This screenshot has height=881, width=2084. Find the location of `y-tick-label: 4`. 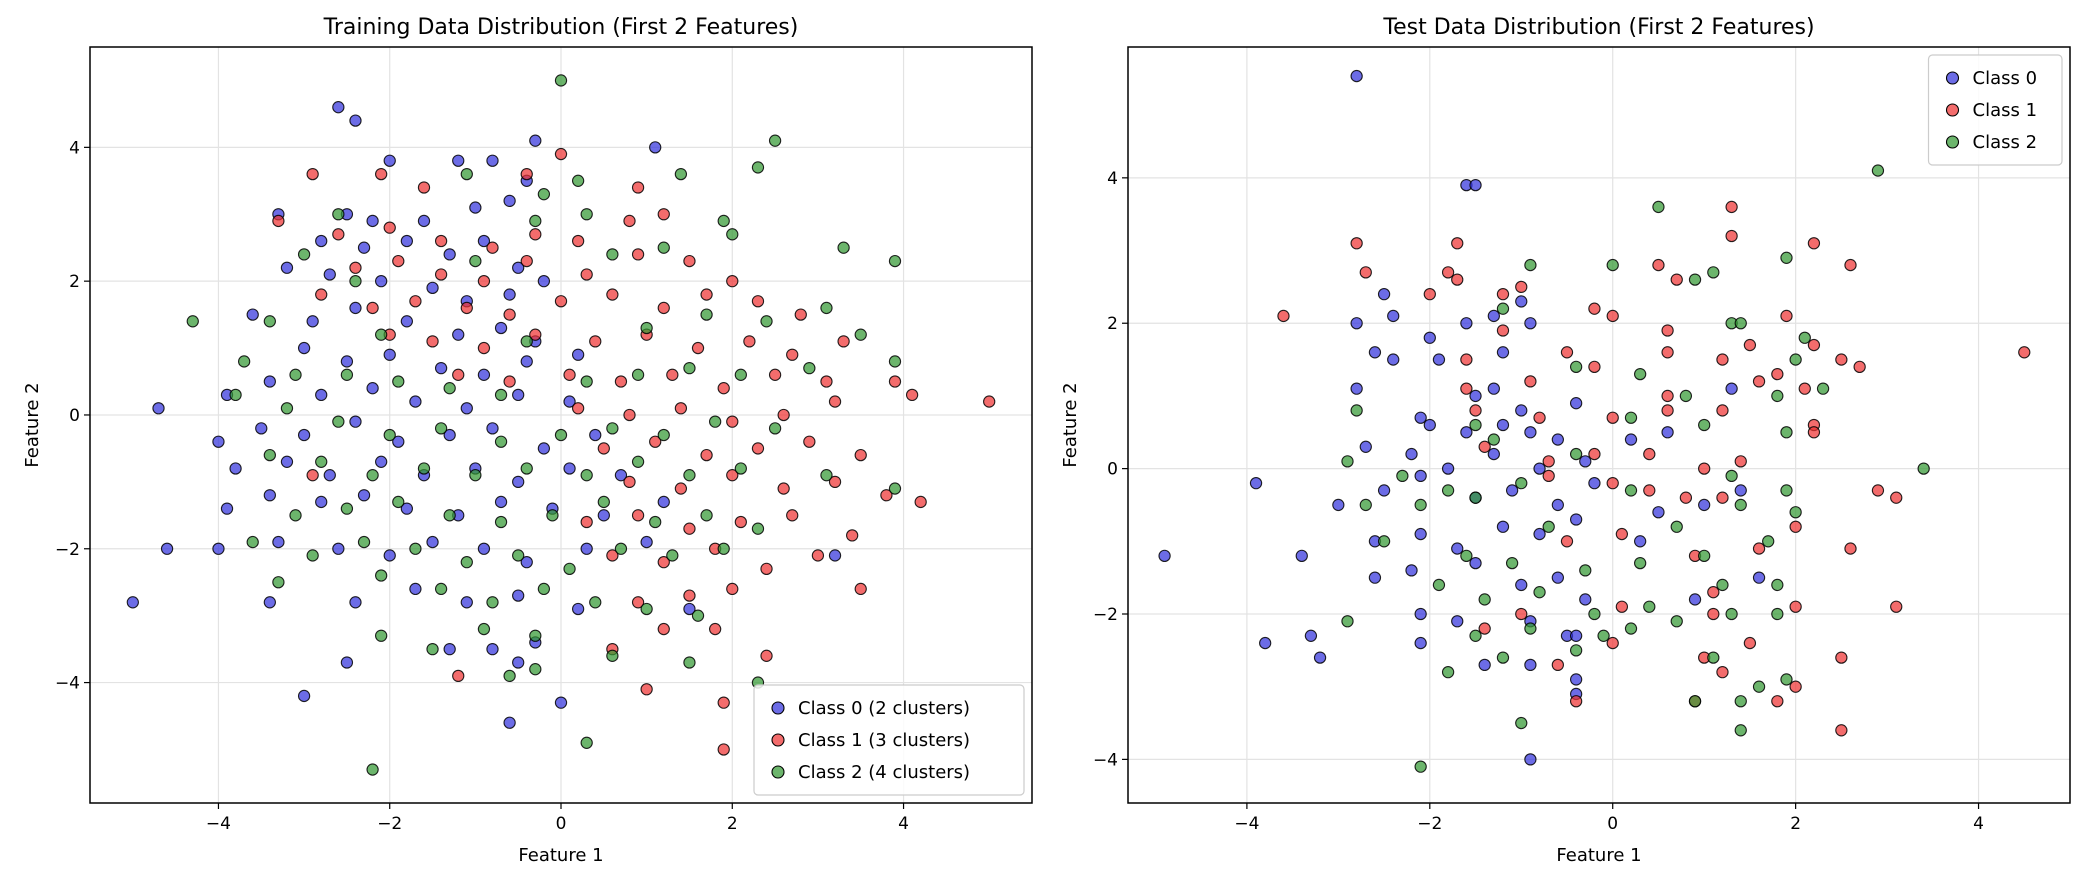

y-tick-label: 4 is located at coordinates (1112, 179).